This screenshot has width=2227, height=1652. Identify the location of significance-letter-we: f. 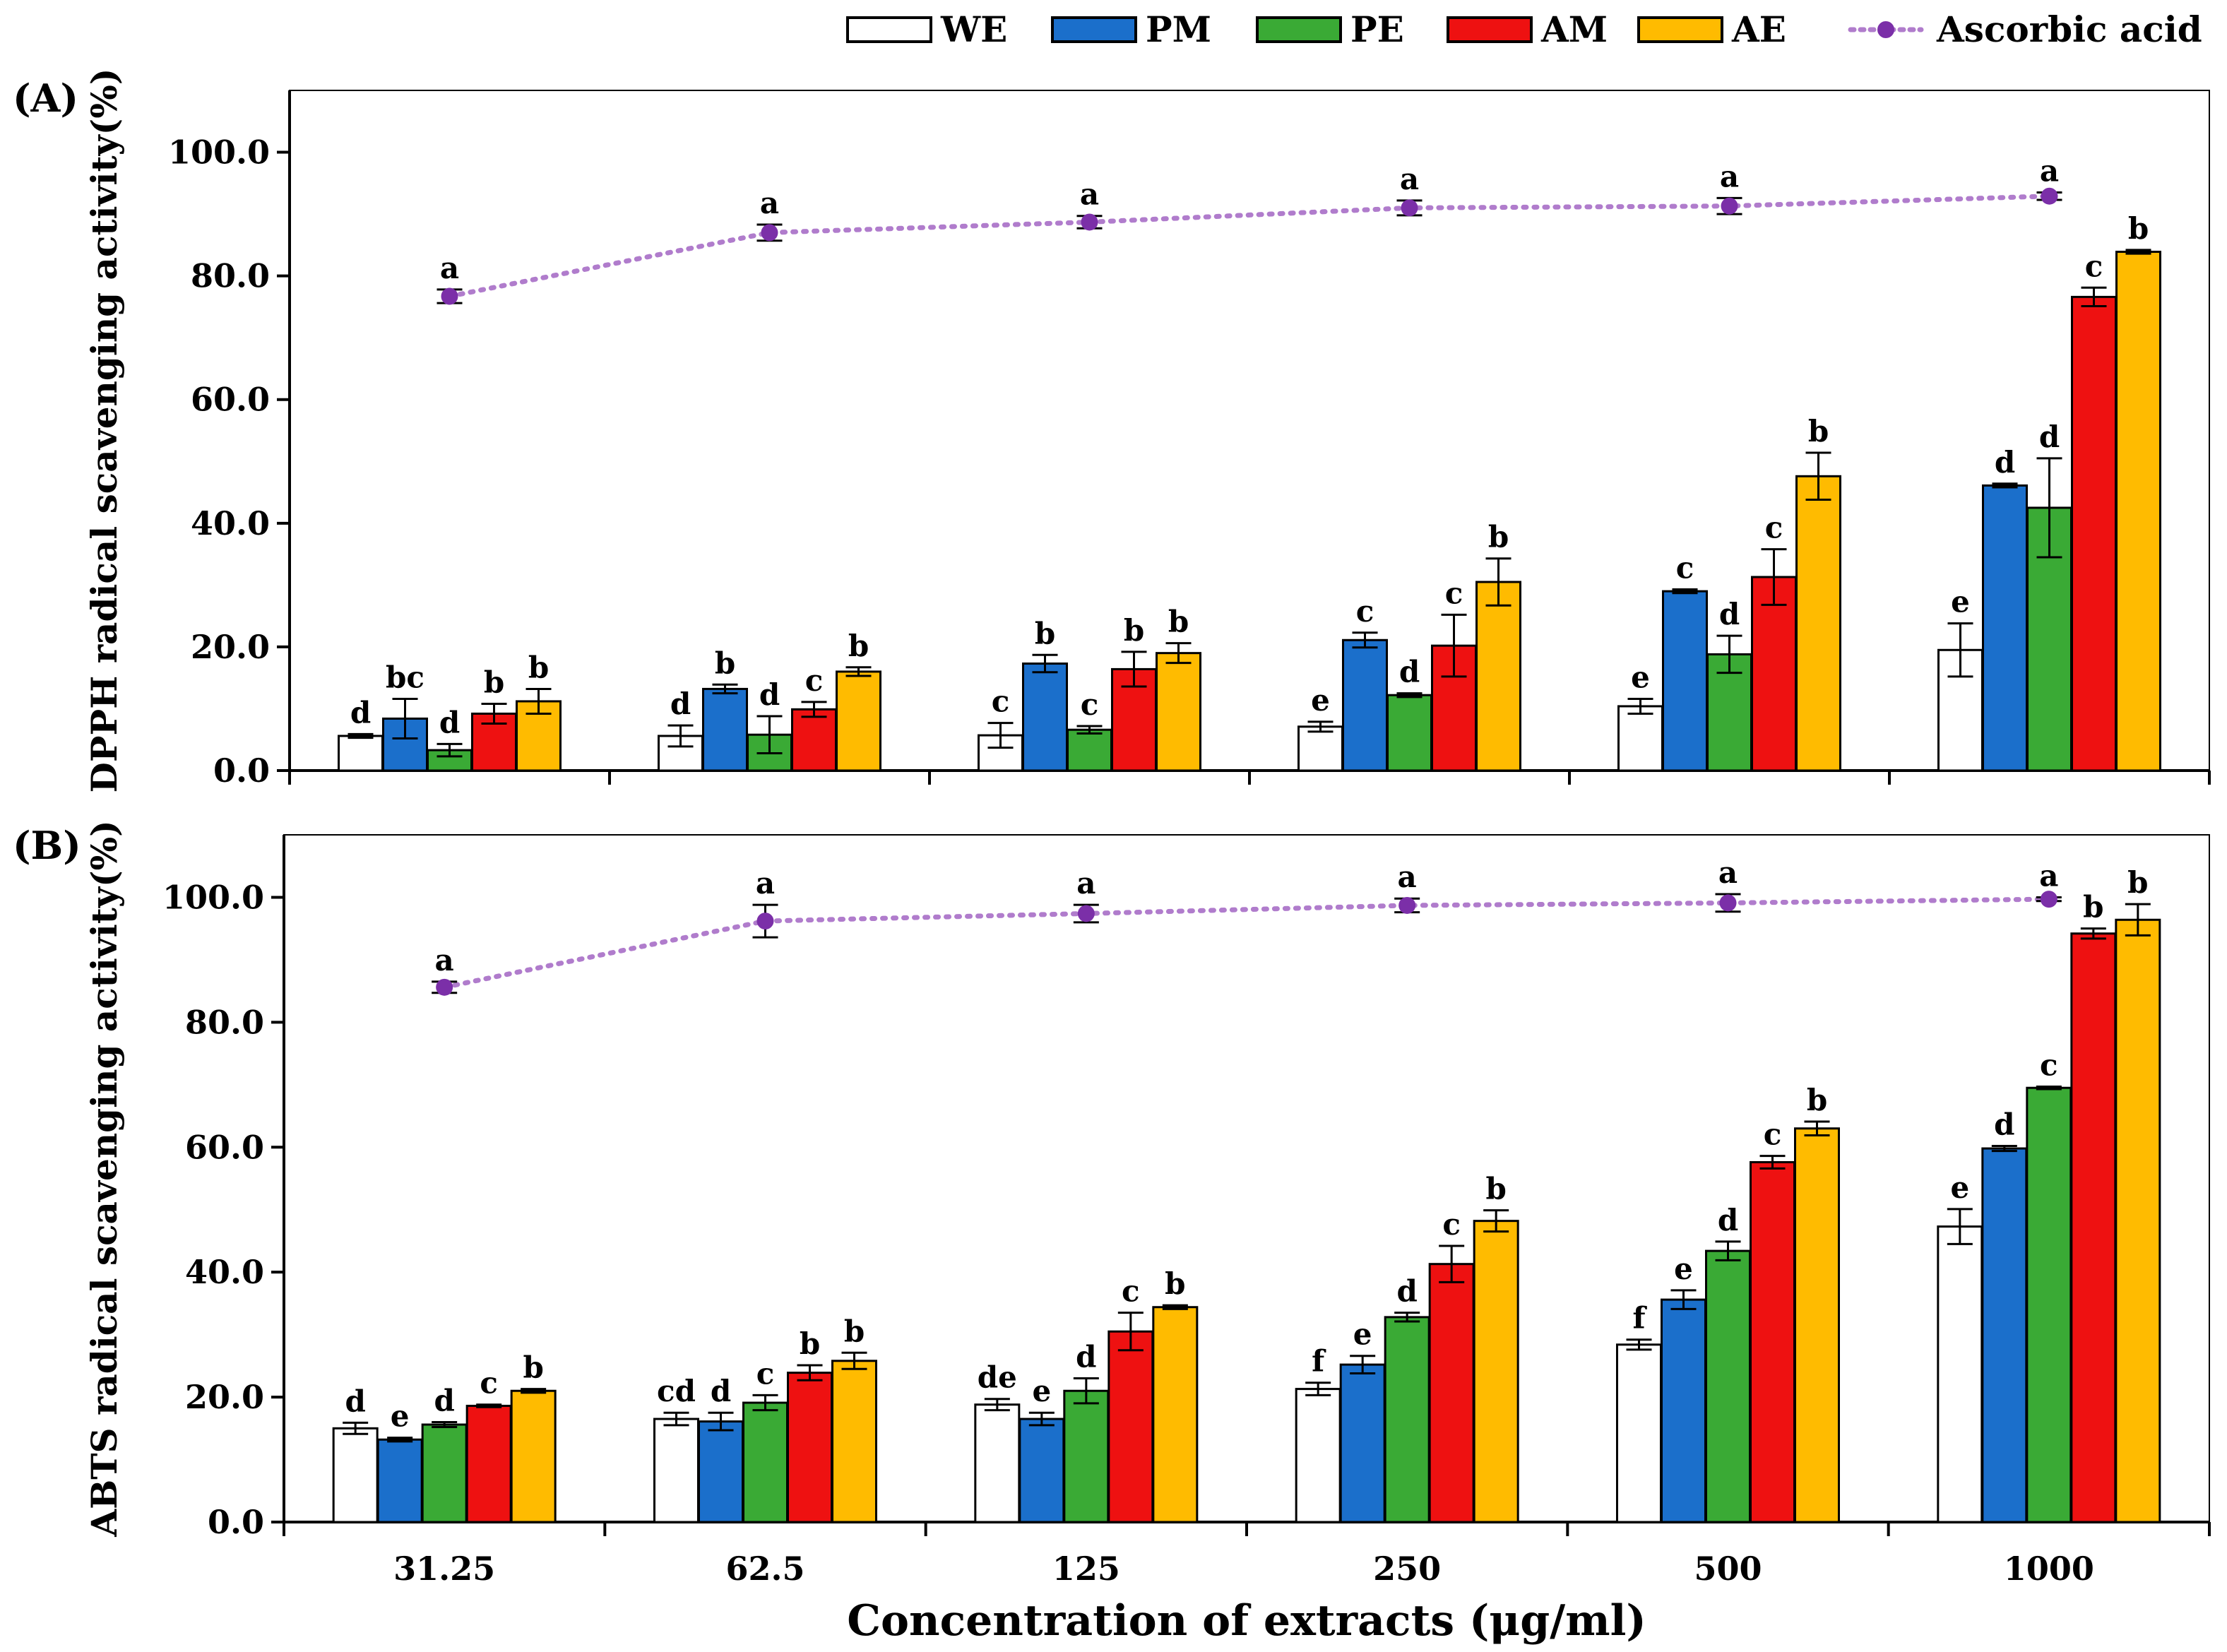
(1319, 1361).